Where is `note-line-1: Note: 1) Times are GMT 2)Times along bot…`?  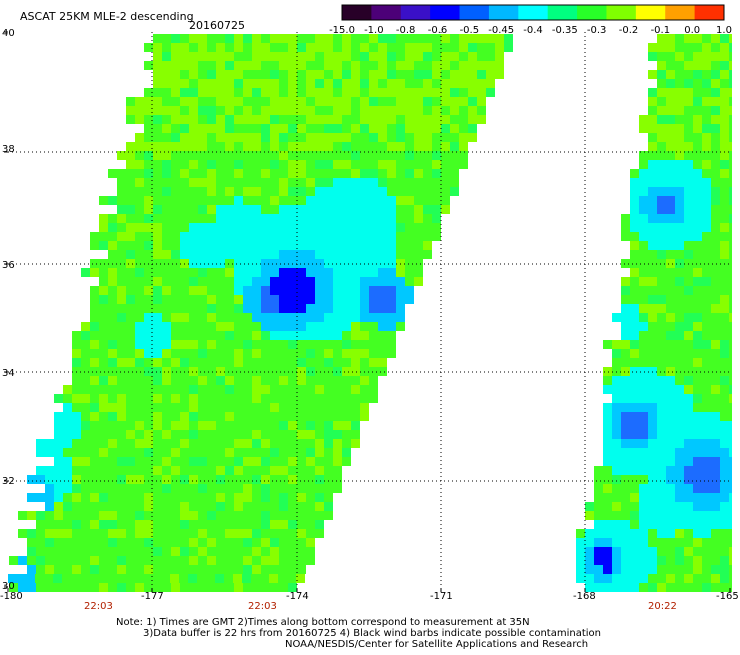
note-line-1: Note: 1) Times are GMT 2)Times along bot… is located at coordinates (323, 622).